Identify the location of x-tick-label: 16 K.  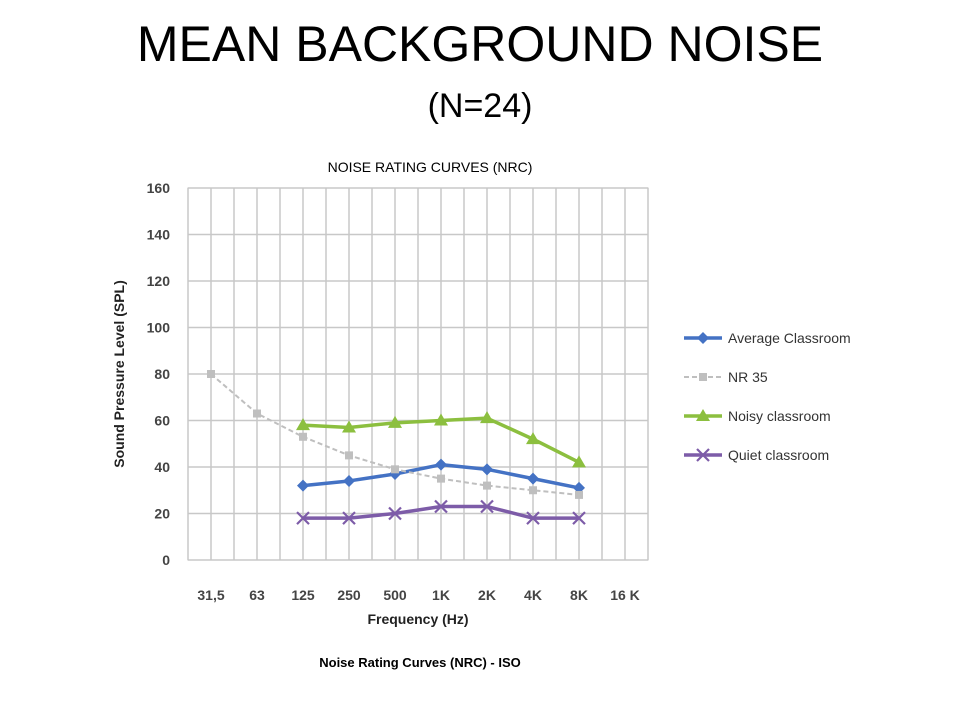
(625, 595).